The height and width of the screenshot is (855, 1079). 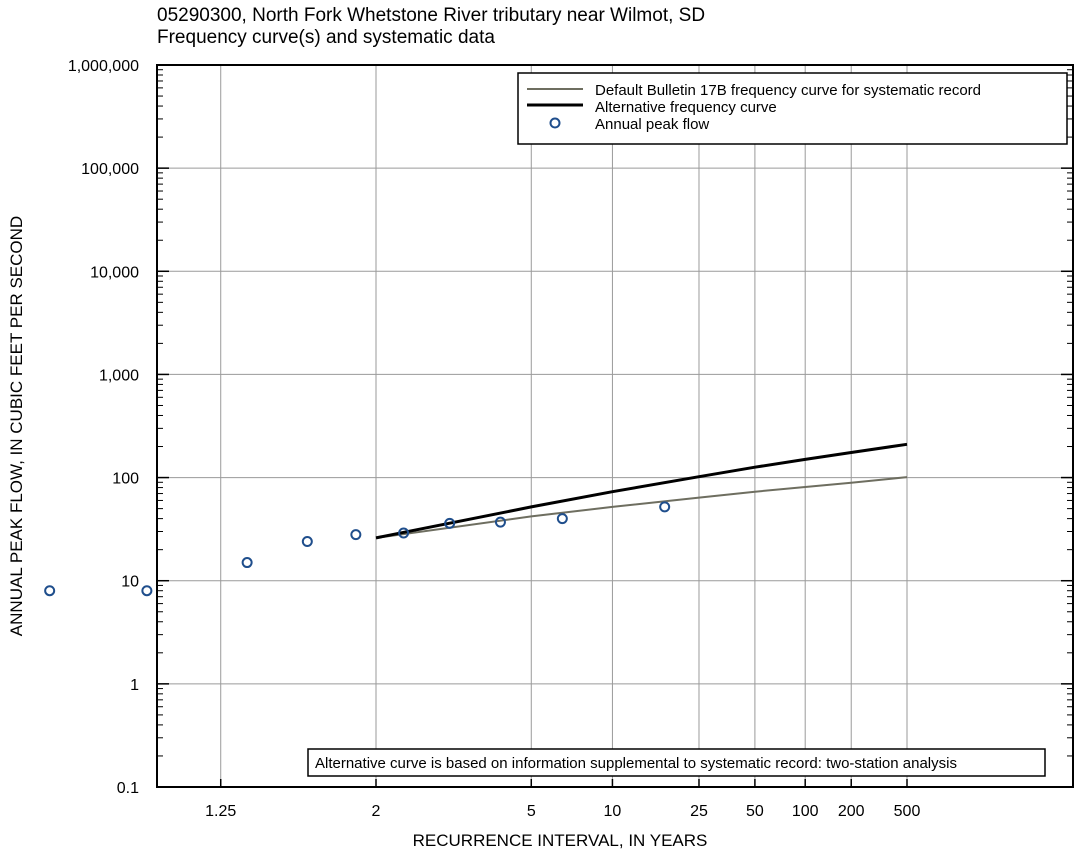 I want to click on y-tick-label: 0.1, so click(x=128, y=788).